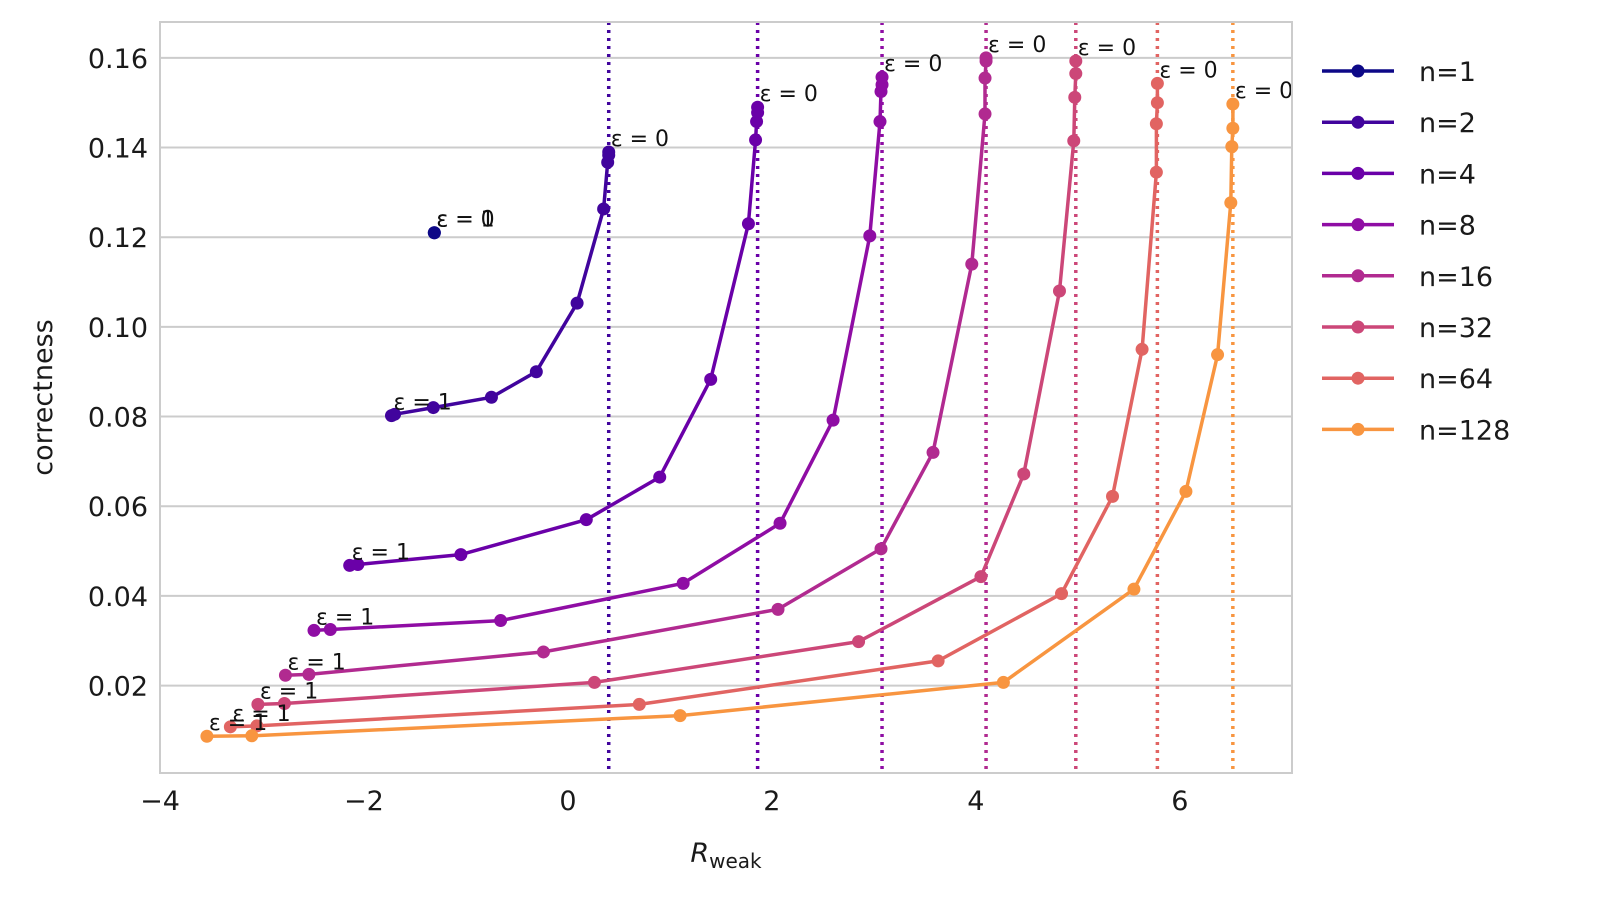 This screenshot has height=910, width=1600. I want to click on y-tick-label: 0.04, so click(118, 597).